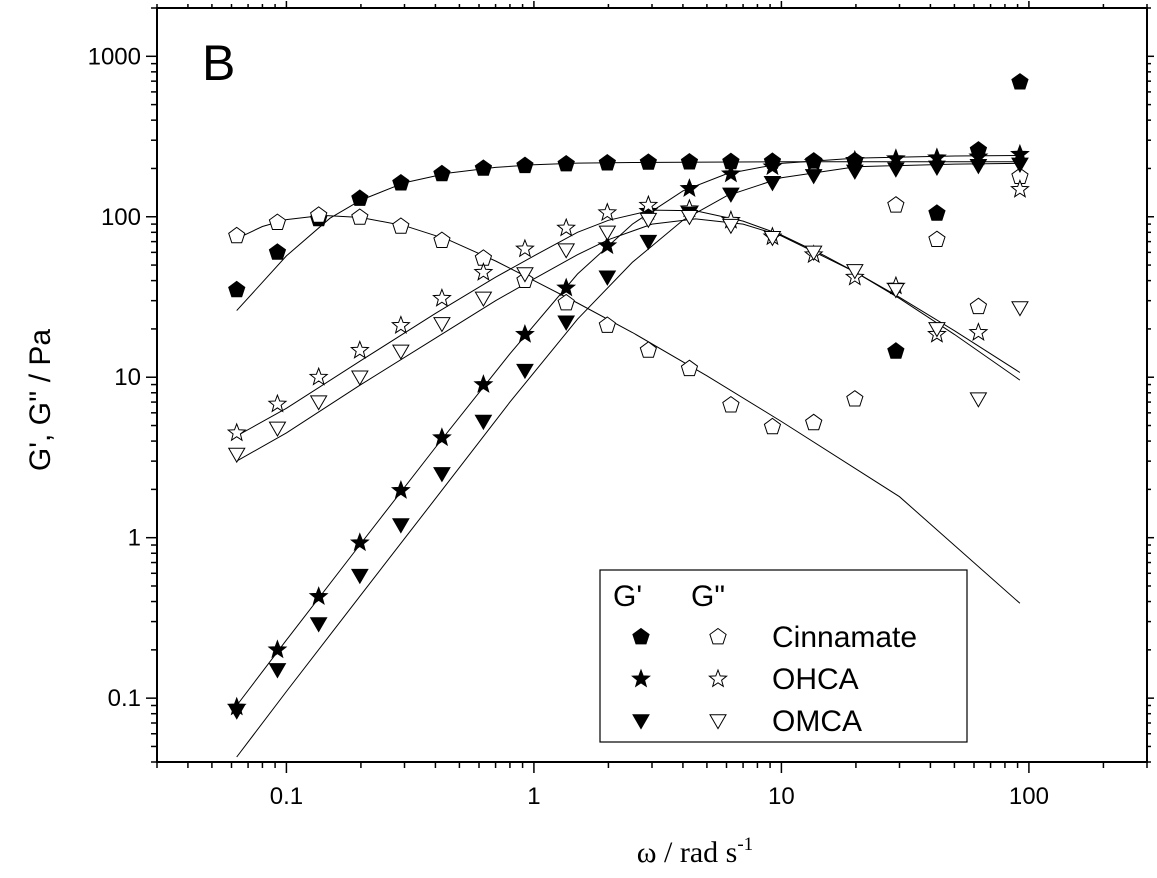 Image resolution: width=1157 pixels, height=878 pixels. What do you see at coordinates (815, 679) in the screenshot?
I see `legend-label-ohca: OHCA` at bounding box center [815, 679].